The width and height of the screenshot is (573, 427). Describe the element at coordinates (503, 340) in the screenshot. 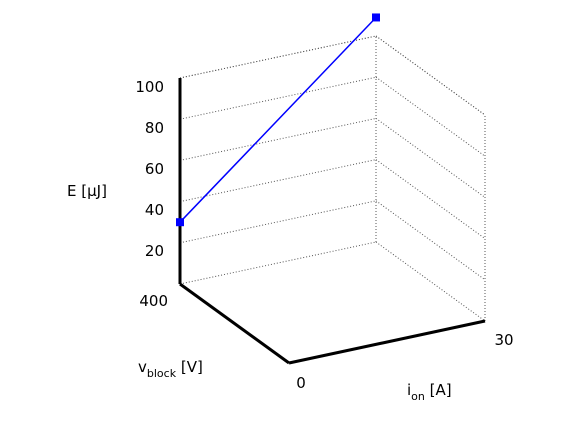

I see `x-tick-label: 30` at that location.